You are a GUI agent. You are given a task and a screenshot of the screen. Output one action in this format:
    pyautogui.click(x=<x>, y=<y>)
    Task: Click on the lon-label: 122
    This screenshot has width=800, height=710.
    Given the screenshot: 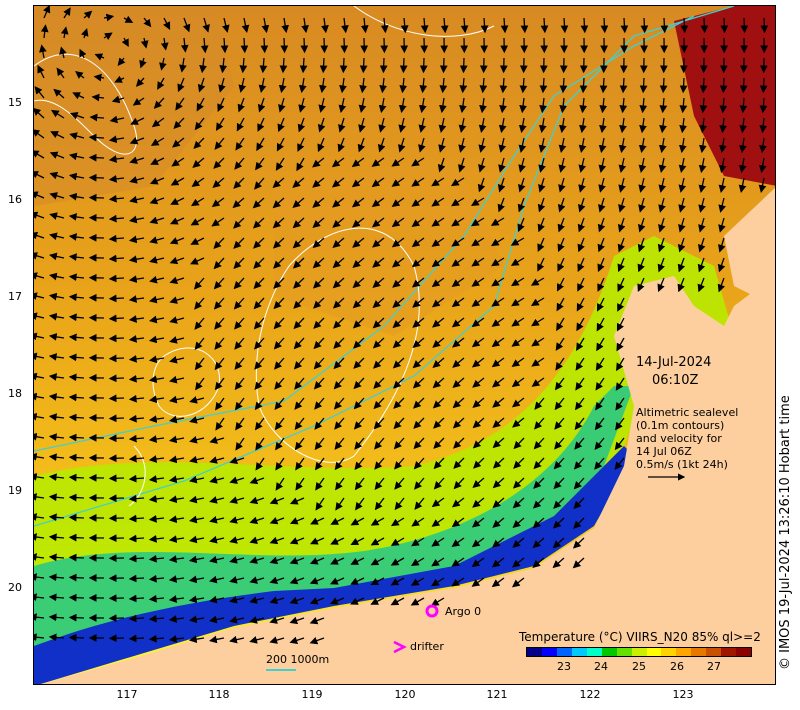 What is the action you would take?
    pyautogui.click(x=590, y=694)
    